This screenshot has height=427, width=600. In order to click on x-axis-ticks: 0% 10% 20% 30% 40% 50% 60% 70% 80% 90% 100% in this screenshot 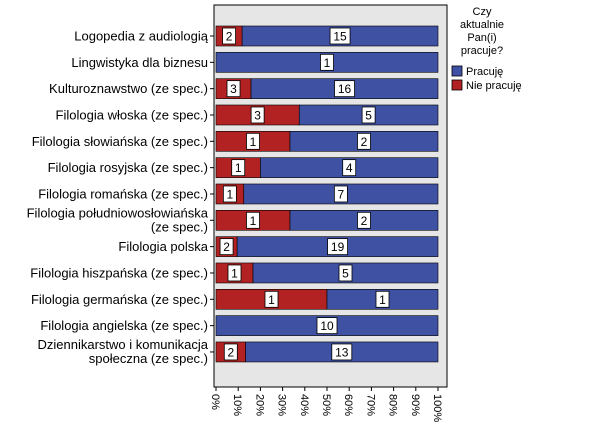, I will do `click(326, 404)`.